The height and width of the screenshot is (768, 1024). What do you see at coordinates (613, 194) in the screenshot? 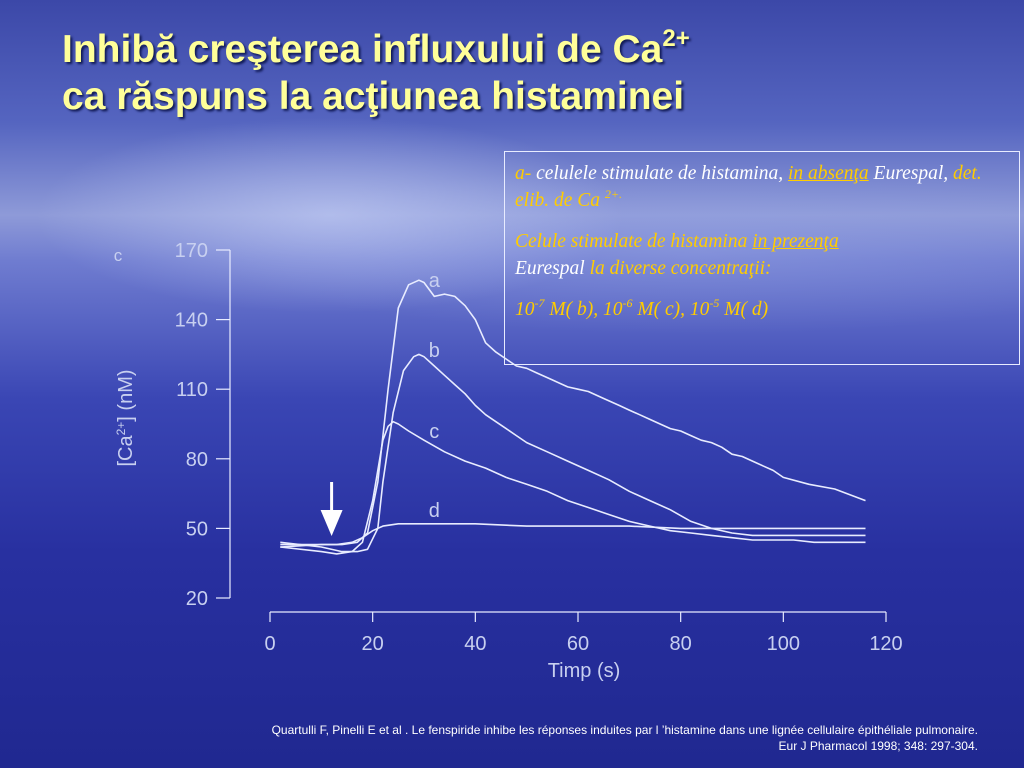
I see `legend-a-superscript: 2+.` at bounding box center [613, 194].